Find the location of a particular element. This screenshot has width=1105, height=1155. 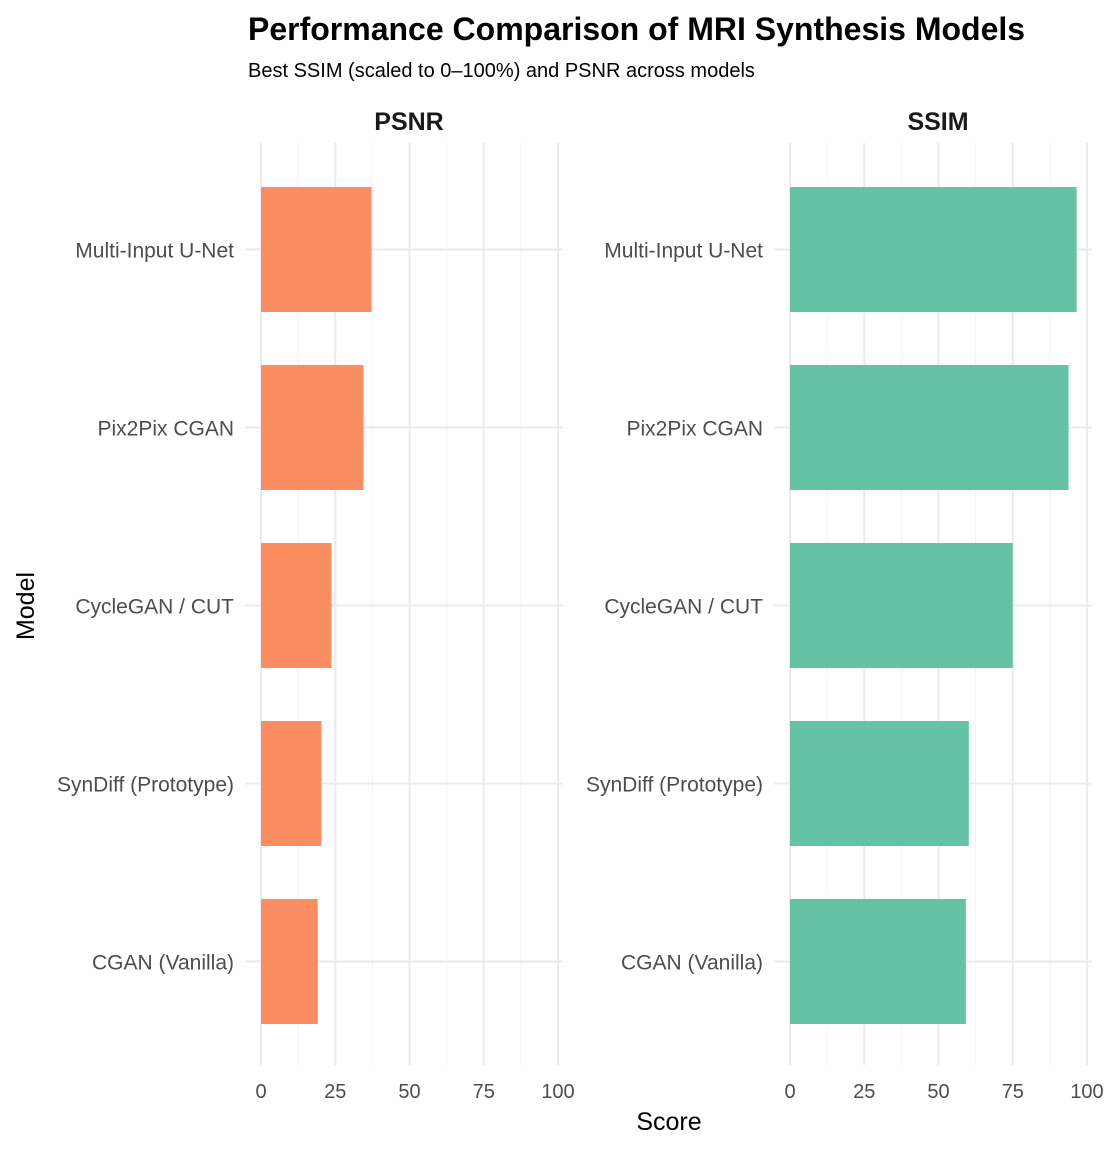

x-axis-title: Score is located at coordinates (668, 1122).